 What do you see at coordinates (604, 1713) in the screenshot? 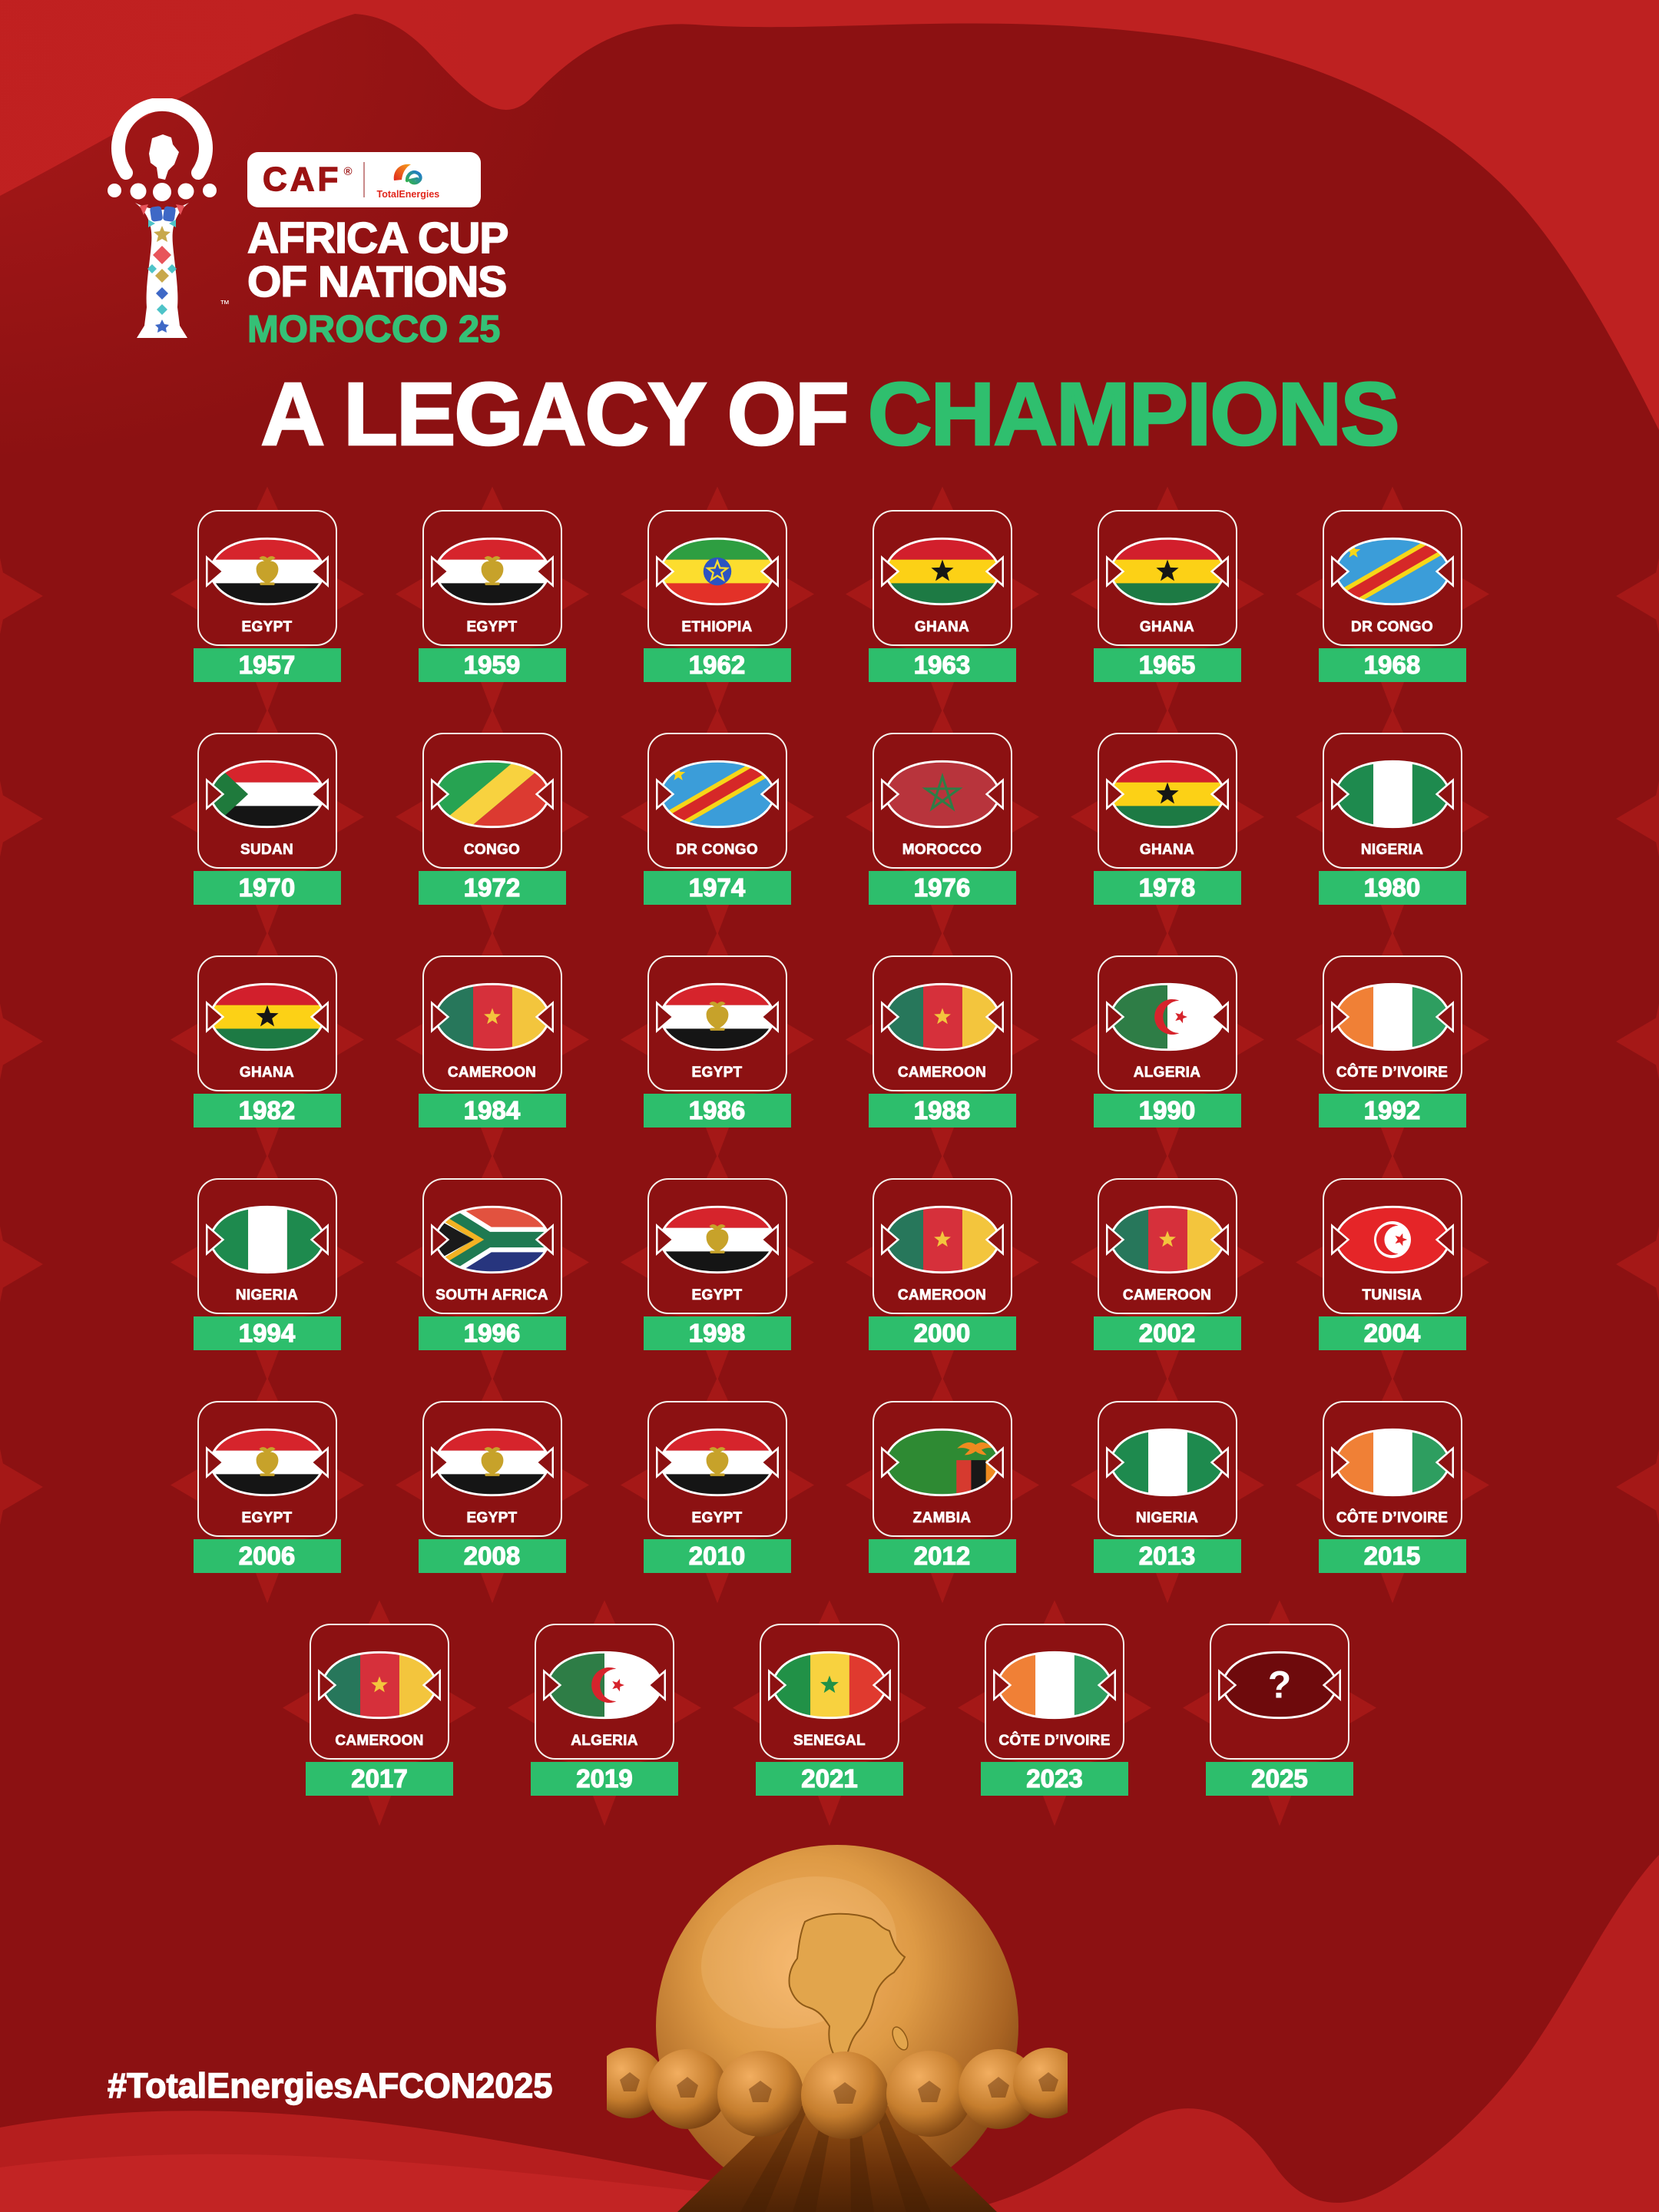
I see `champion-card-2019: ALGERIA 2019` at bounding box center [604, 1713].